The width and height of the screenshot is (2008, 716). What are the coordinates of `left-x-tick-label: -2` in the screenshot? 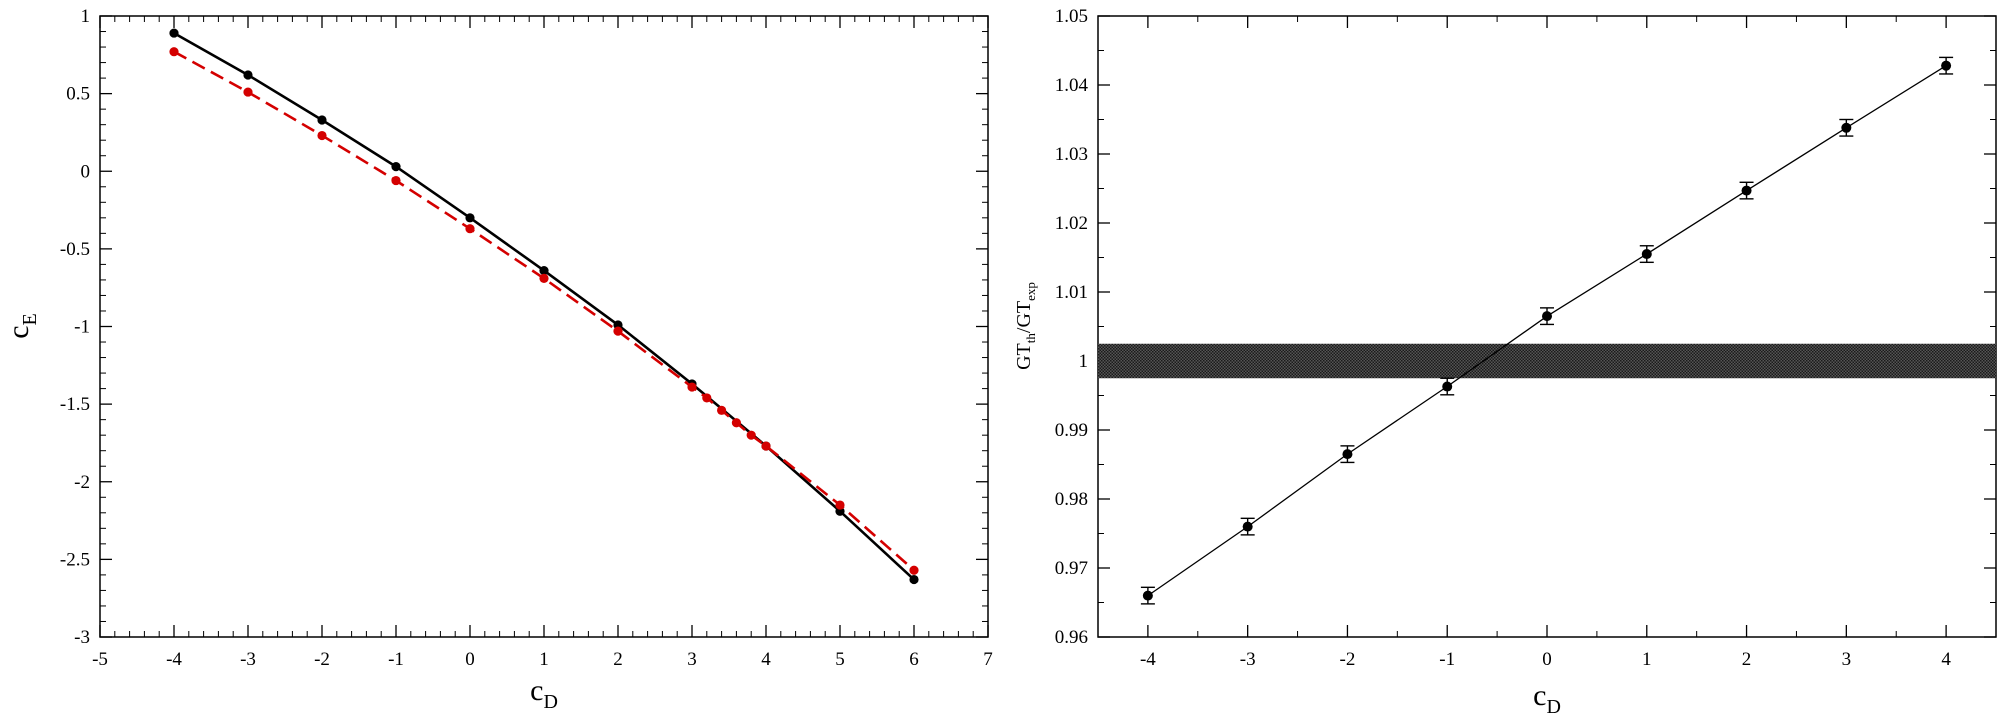 It's located at (322, 659).